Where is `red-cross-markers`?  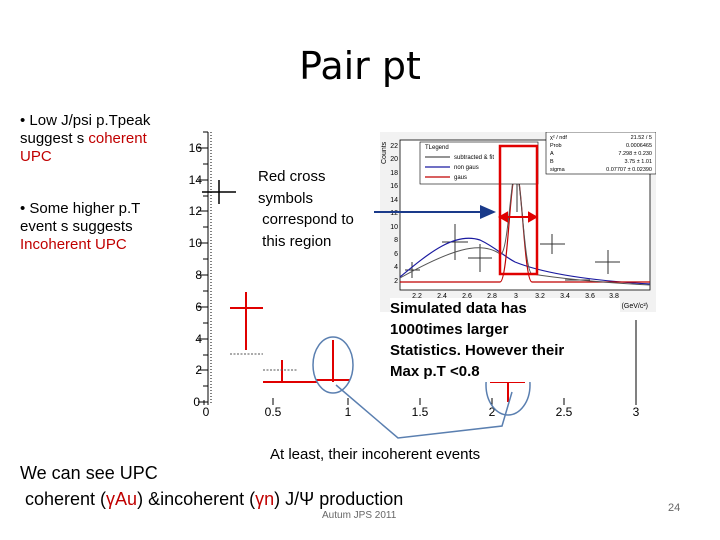
red-cross-markers is located at coordinates (377, 347).